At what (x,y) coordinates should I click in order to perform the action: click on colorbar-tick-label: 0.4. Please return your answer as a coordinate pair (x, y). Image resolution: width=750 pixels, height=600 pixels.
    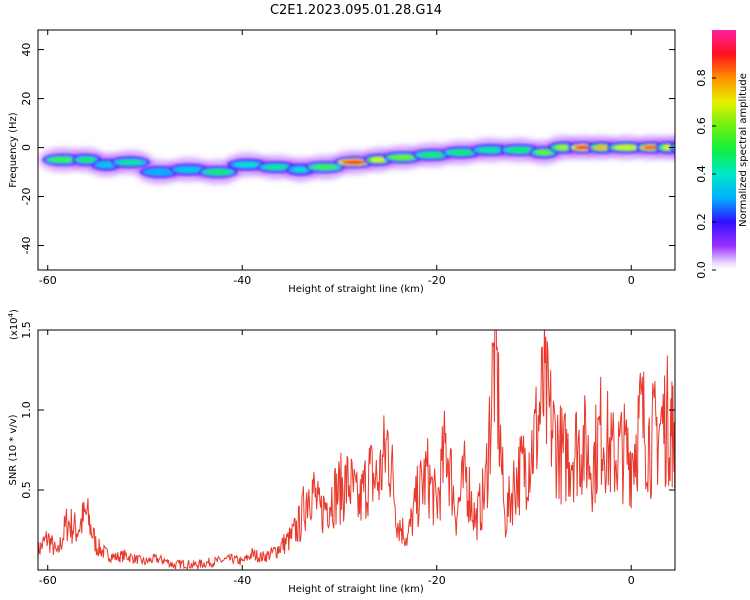
    Looking at the image, I should click on (701, 174).